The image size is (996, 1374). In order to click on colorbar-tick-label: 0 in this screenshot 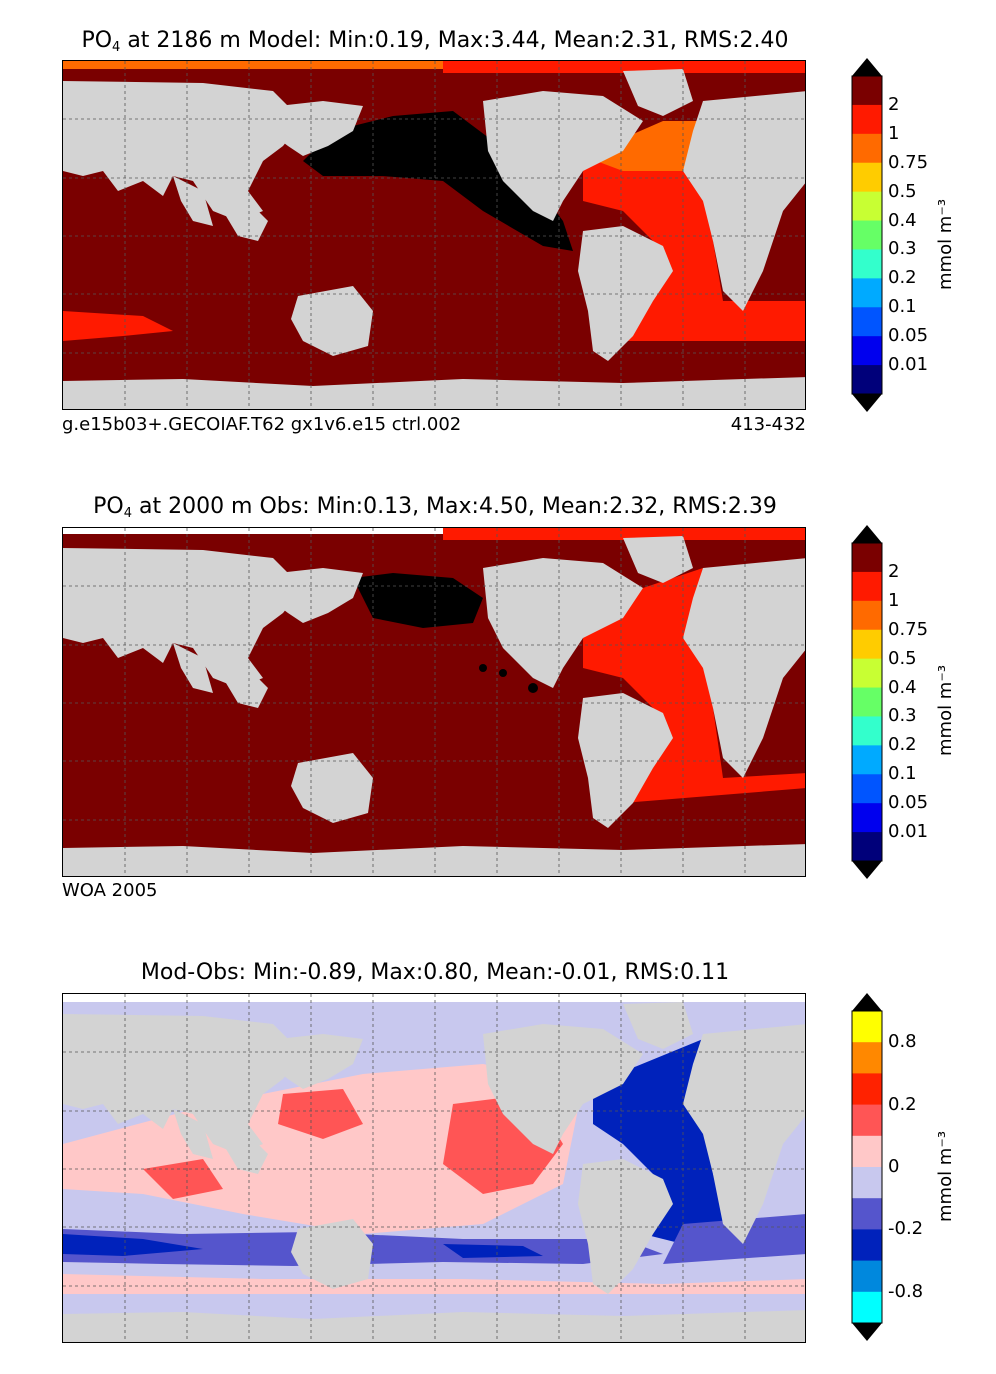, I will do `click(894, 1166)`.